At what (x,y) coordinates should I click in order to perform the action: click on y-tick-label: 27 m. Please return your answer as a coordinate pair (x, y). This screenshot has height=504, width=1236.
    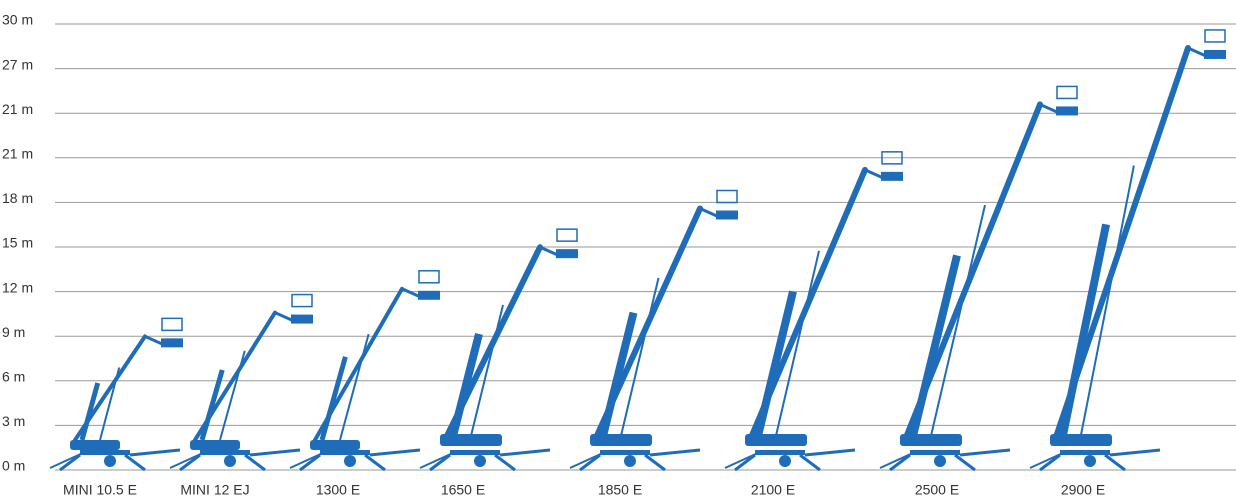
    Looking at the image, I should click on (17, 64).